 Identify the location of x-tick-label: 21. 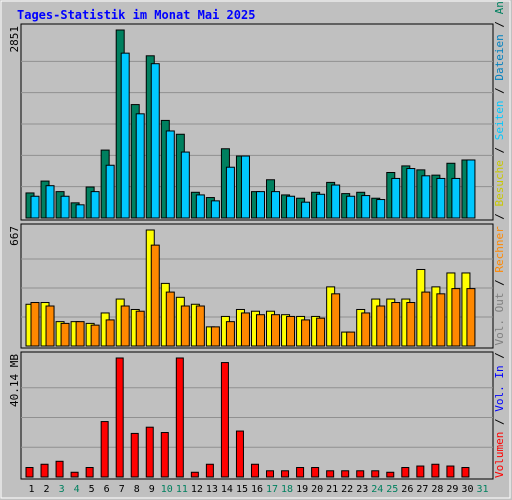
(332, 489).